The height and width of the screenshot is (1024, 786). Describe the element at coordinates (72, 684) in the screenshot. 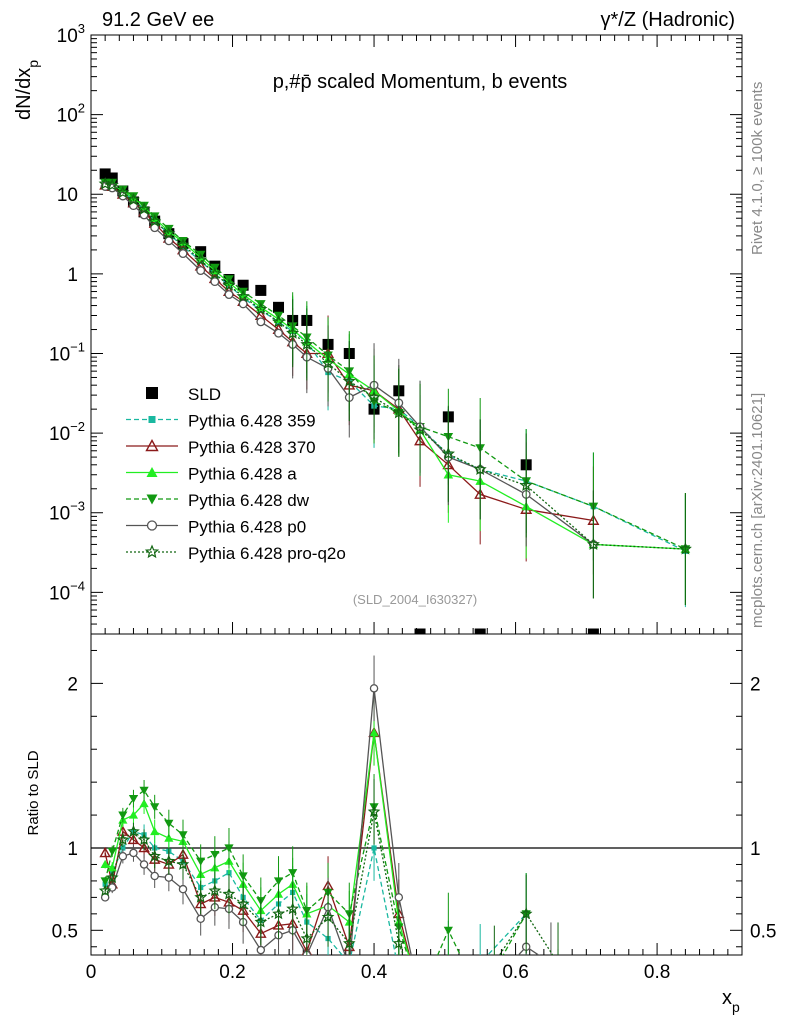

I see `ratio-y-tick-label: 2` at that location.